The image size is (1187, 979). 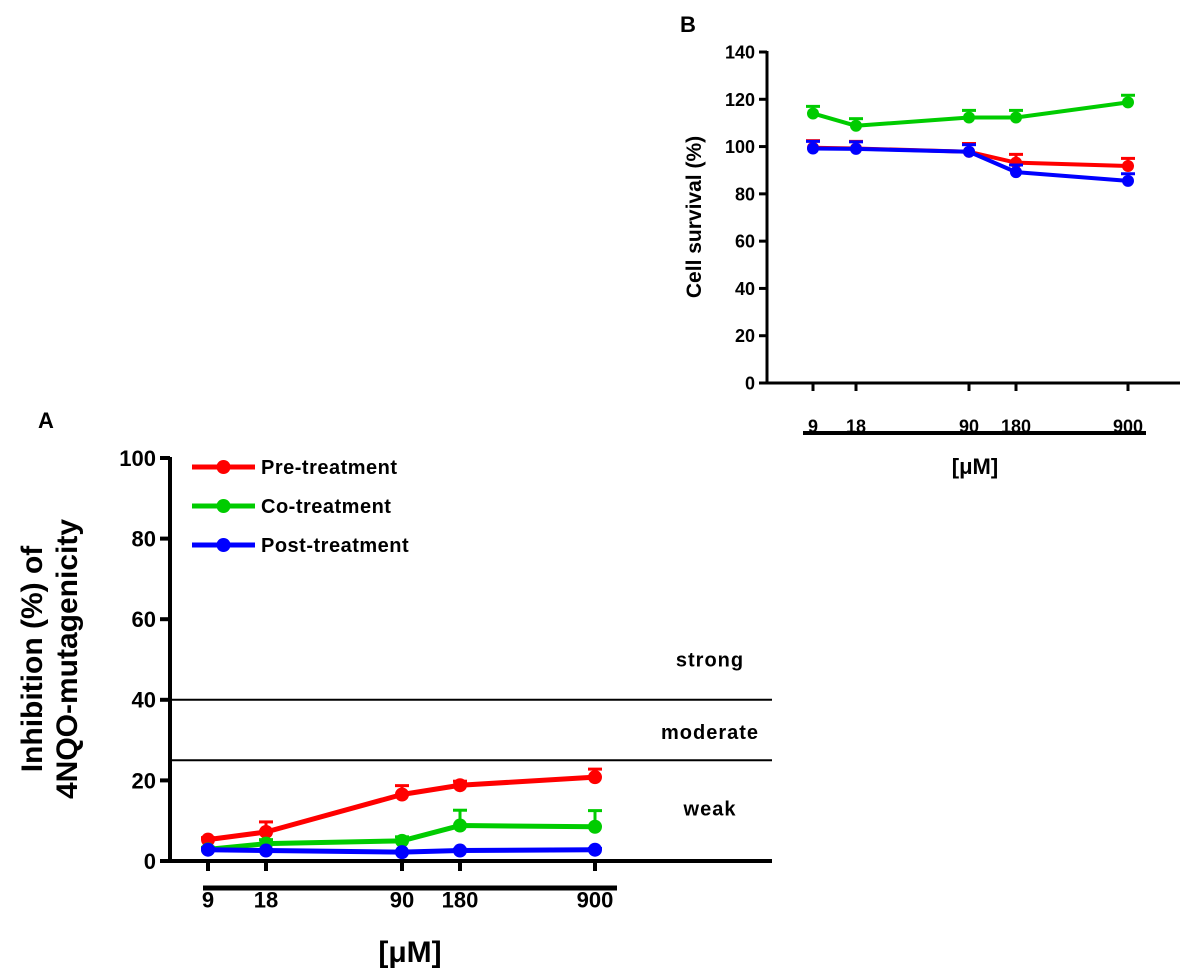 I want to click on panel-a-label: A, so click(x=46, y=420).